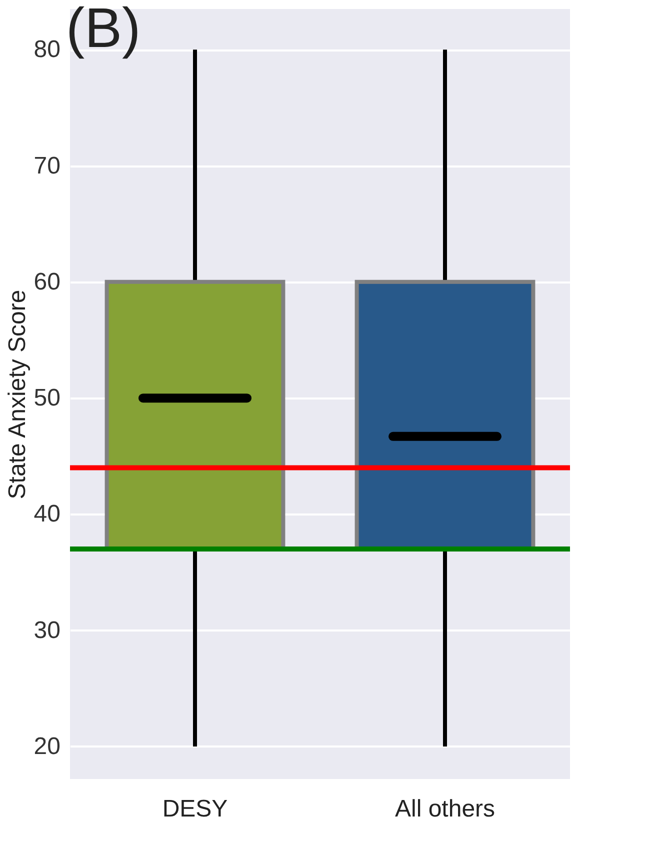 The width and height of the screenshot is (659, 843). Describe the element at coordinates (47, 166) in the screenshot. I see `y-tick-label: 70` at that location.